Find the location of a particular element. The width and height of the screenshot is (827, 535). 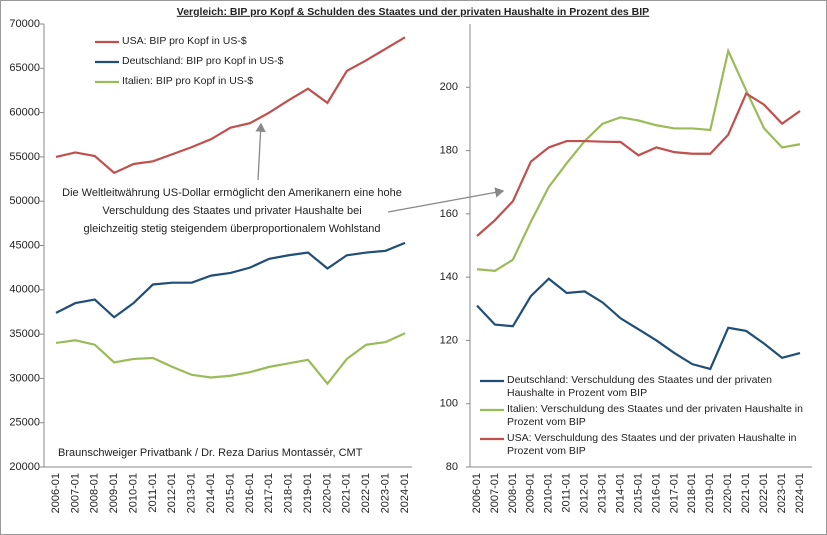

y-tick-label: 160 is located at coordinates (449, 214).